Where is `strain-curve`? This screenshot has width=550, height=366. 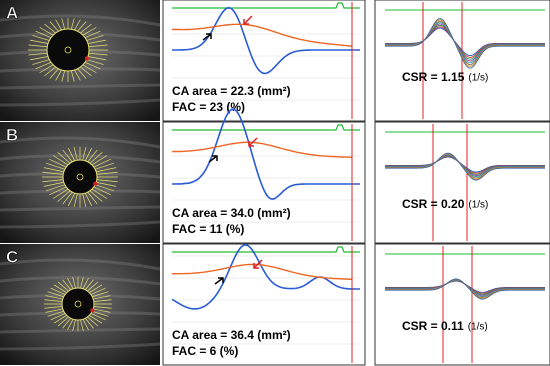
strain-curve is located at coordinates (465, 289).